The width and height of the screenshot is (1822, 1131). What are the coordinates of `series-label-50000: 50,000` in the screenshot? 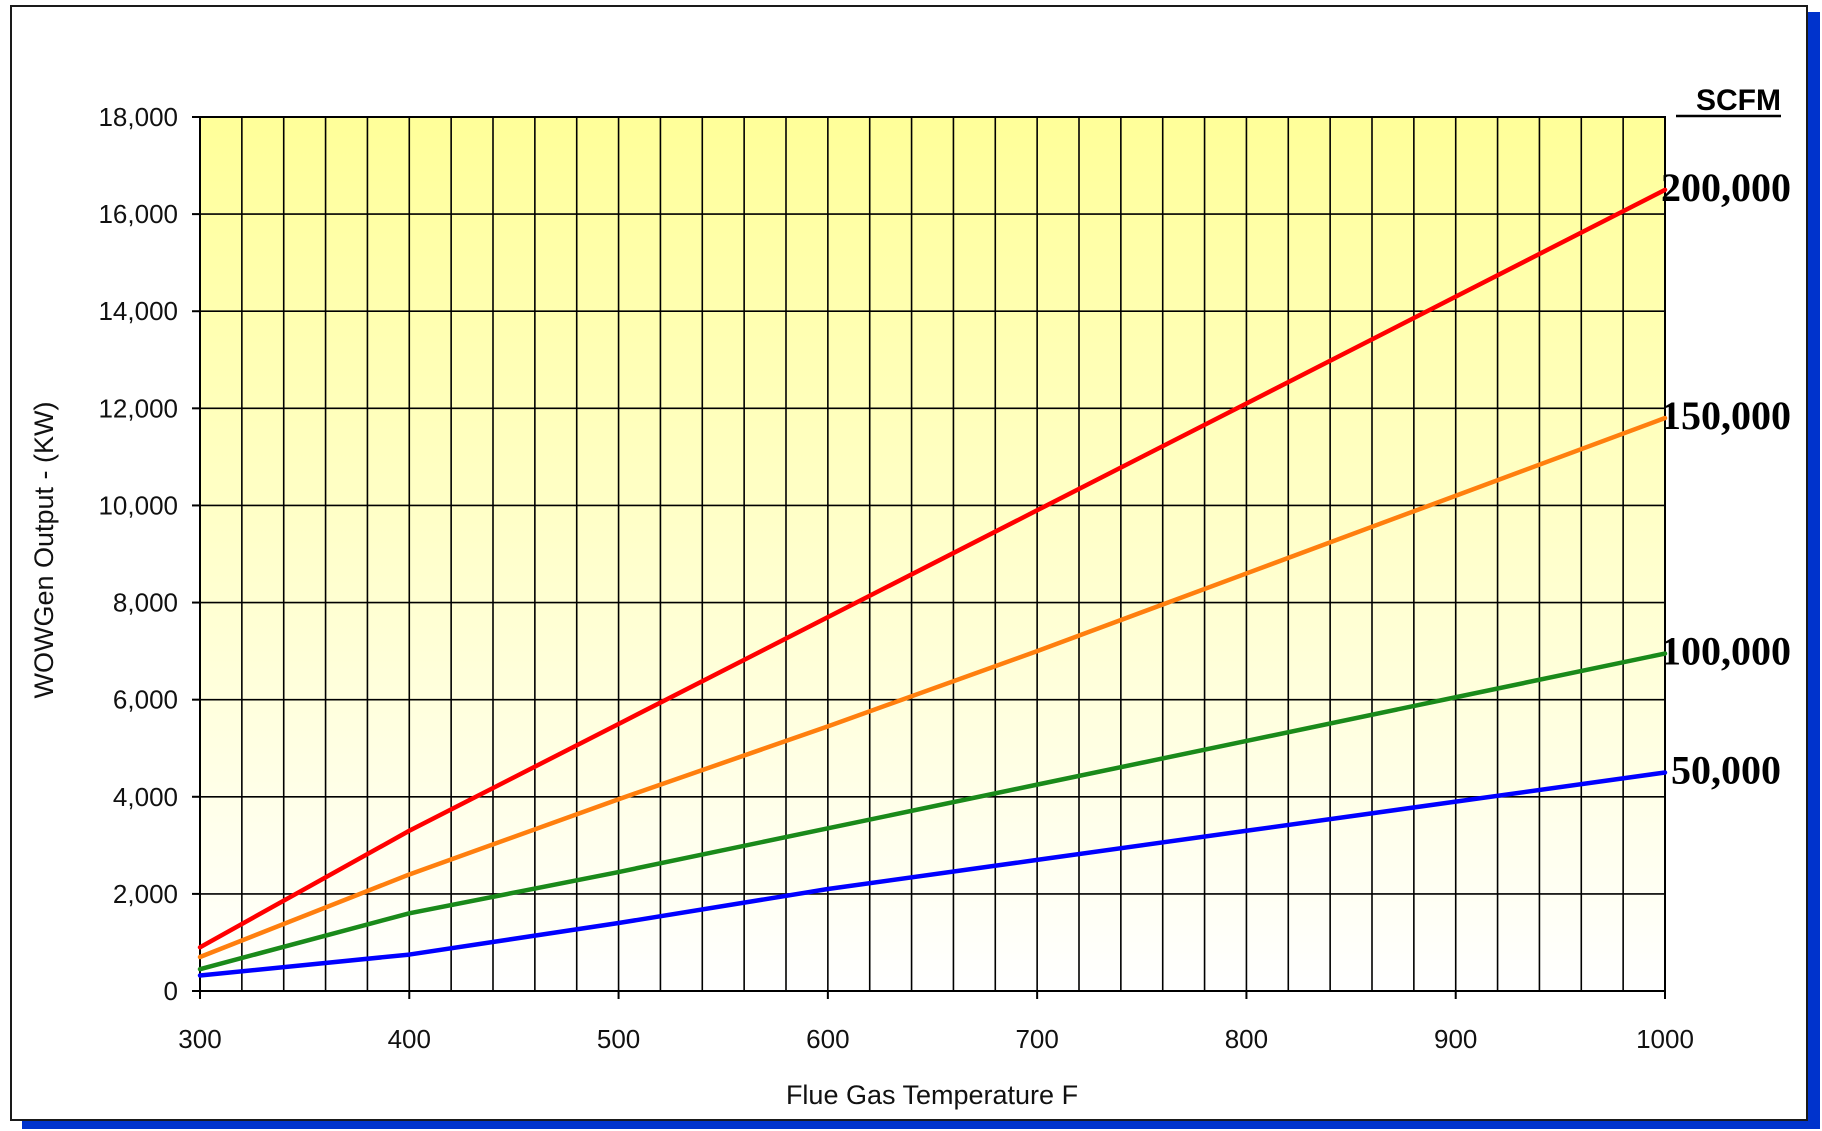 It's located at (1726, 770).